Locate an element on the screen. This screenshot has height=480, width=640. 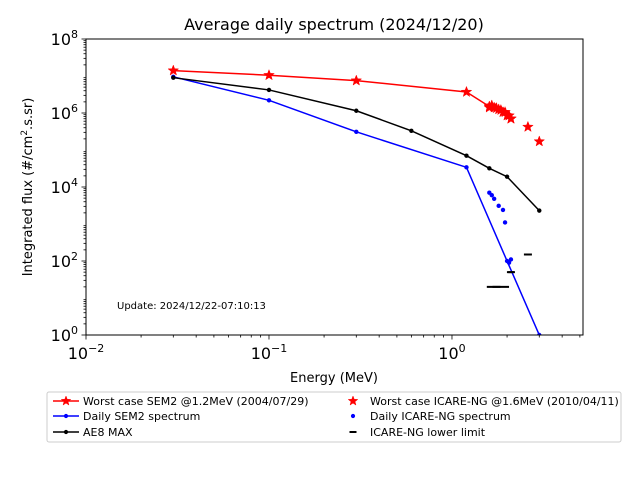
x-tick-label-exp: −1 is located at coordinates (279, 348).